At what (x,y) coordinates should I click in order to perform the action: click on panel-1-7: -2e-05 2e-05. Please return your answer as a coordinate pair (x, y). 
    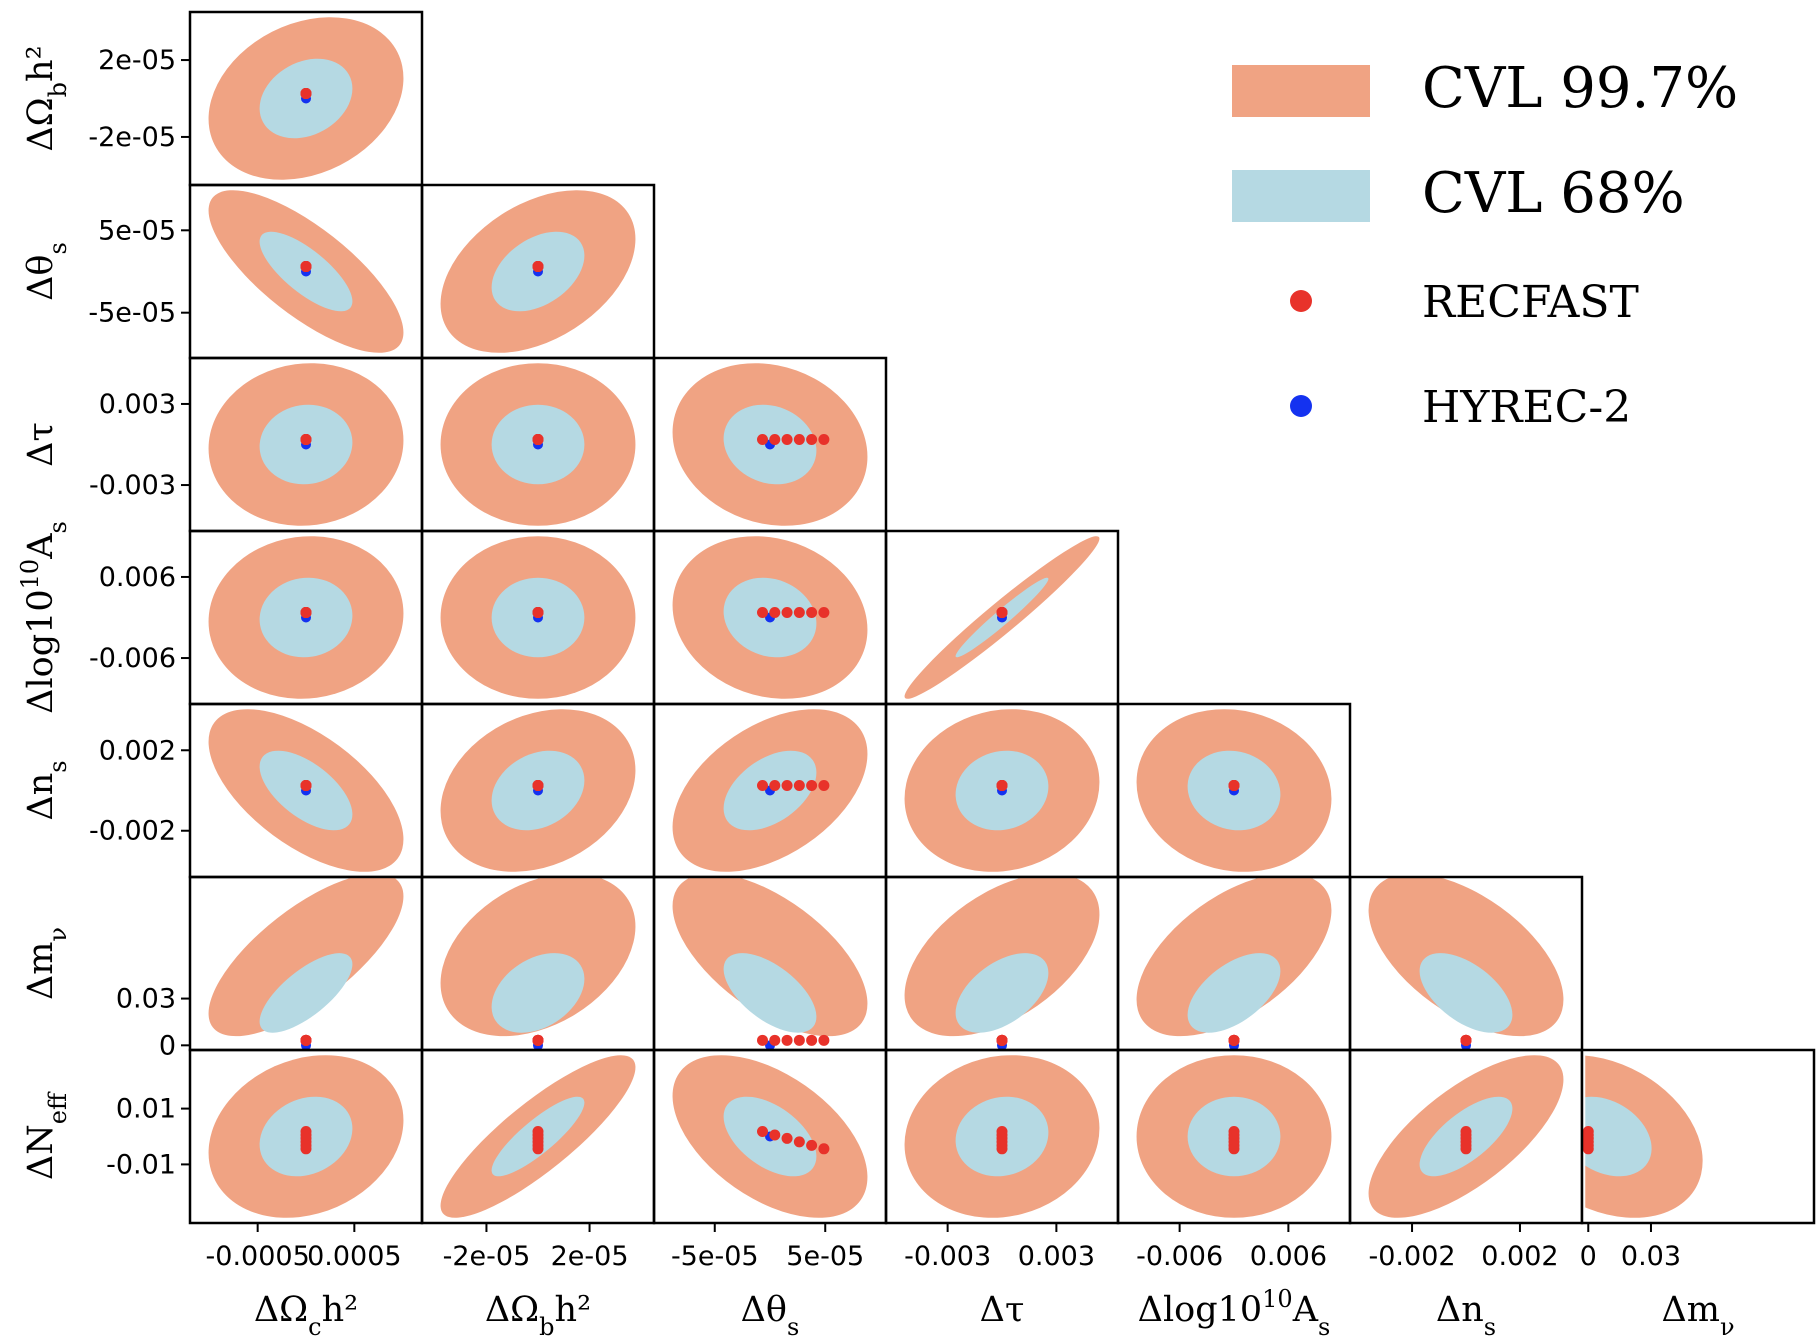
    Looking at the image, I should click on (538, 1160).